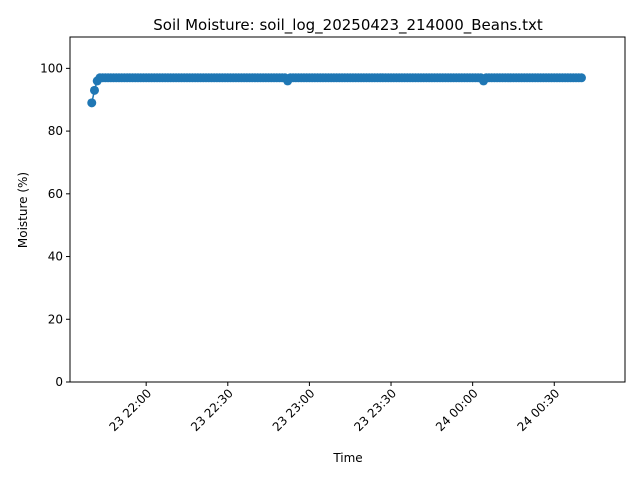 The image size is (640, 480). I want to click on x-axis-label: Time, so click(347, 458).